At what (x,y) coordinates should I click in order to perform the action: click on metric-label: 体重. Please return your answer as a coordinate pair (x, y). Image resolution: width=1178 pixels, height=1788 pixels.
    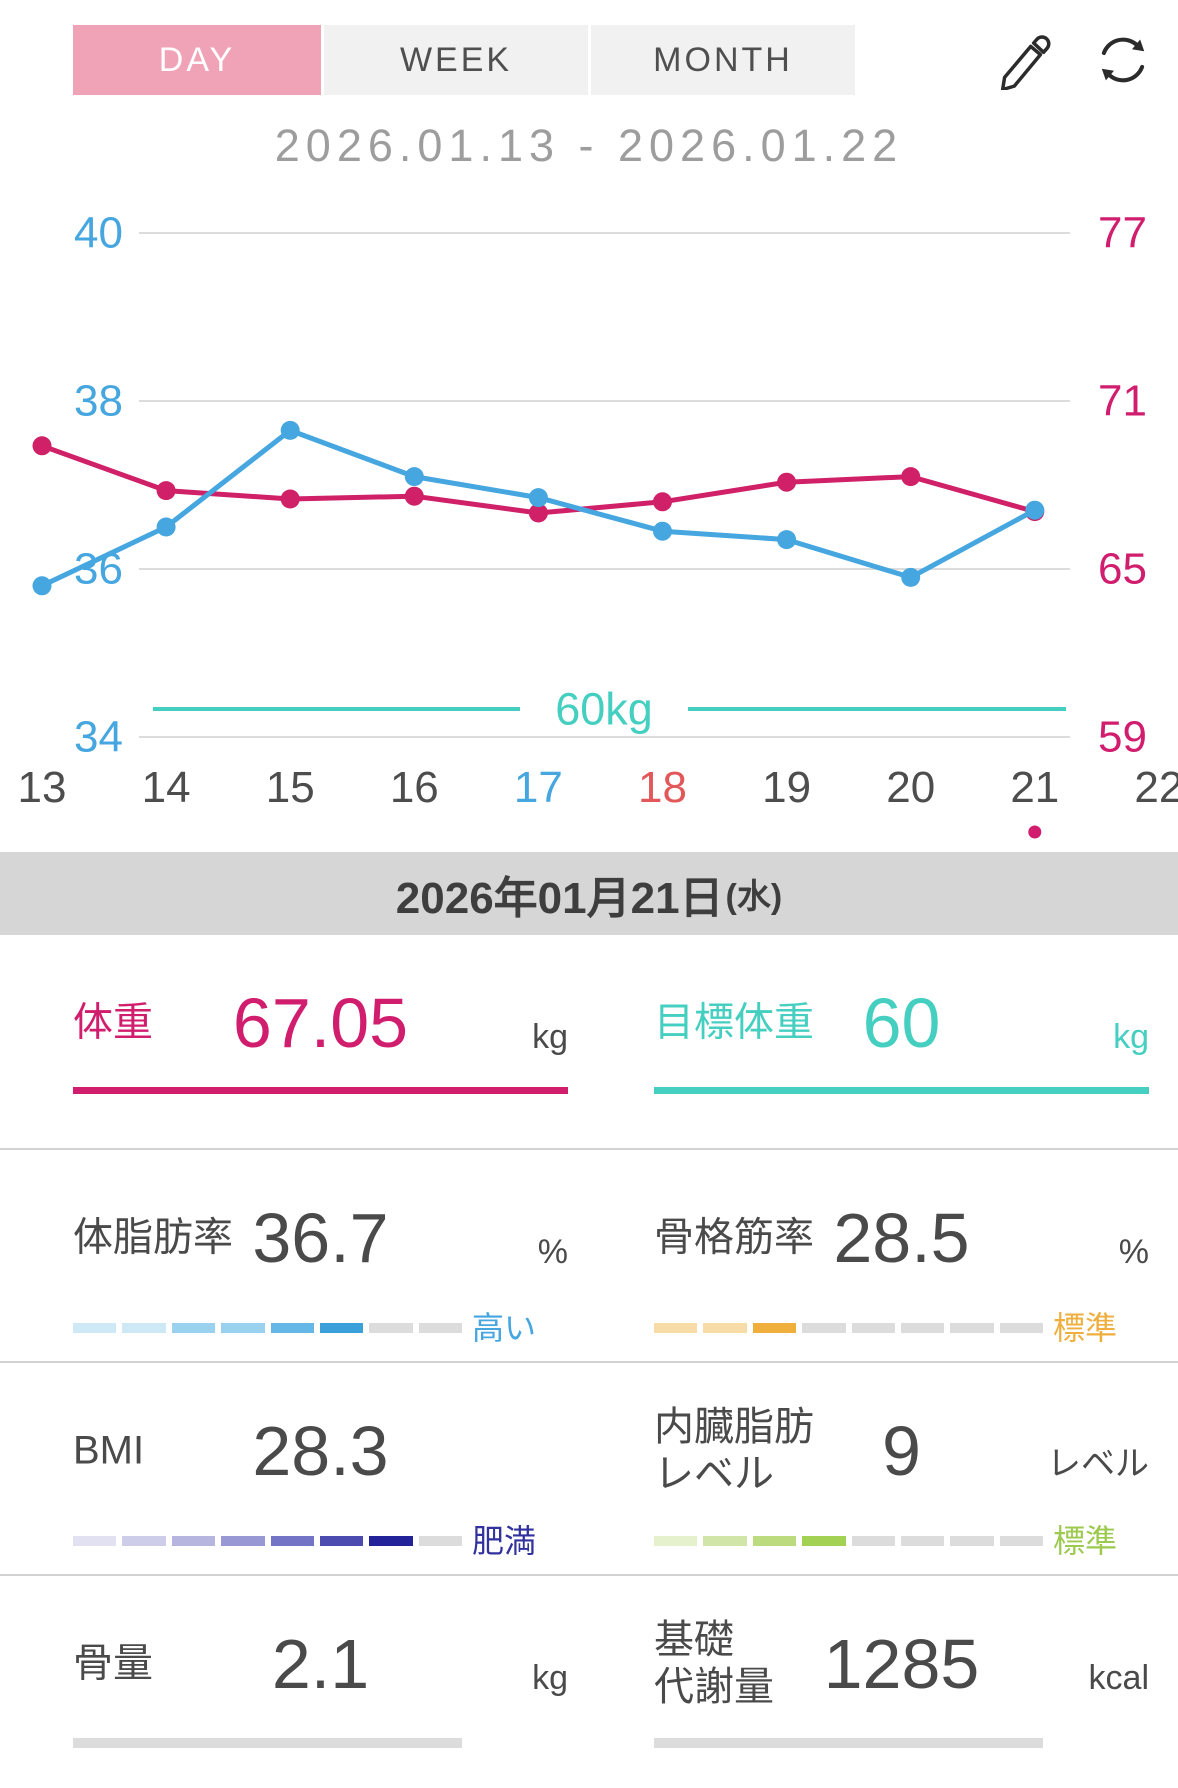
    Looking at the image, I should click on (113, 1022).